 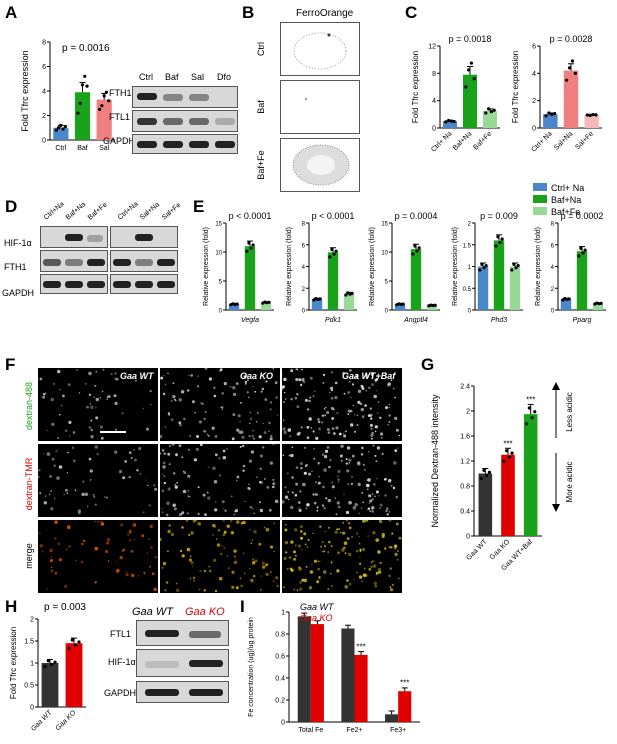 What do you see at coordinates (11, 12) in the screenshot?
I see `panel-label-a: A` at bounding box center [11, 12].